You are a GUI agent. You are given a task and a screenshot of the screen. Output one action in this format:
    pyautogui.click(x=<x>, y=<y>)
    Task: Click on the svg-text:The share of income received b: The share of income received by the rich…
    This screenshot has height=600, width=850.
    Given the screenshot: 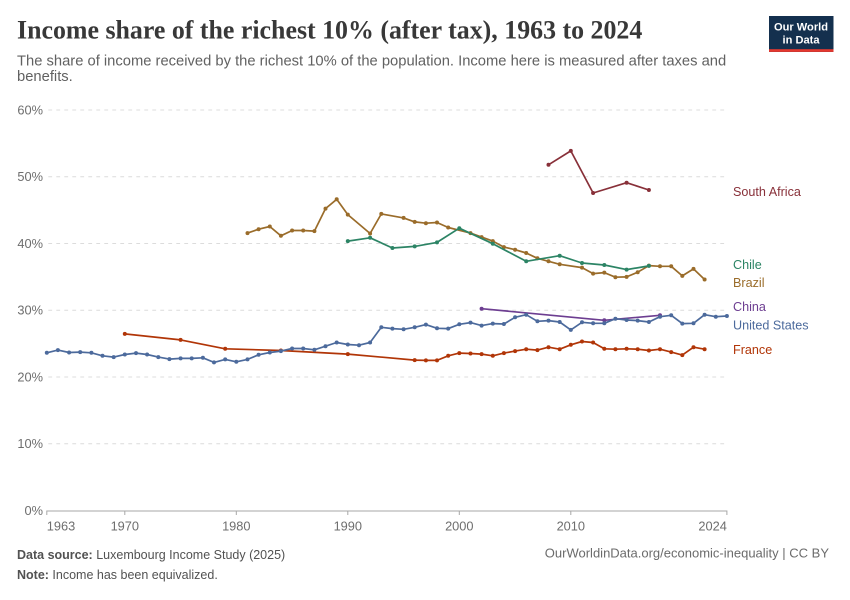 What is the action you would take?
    pyautogui.click(x=371, y=62)
    